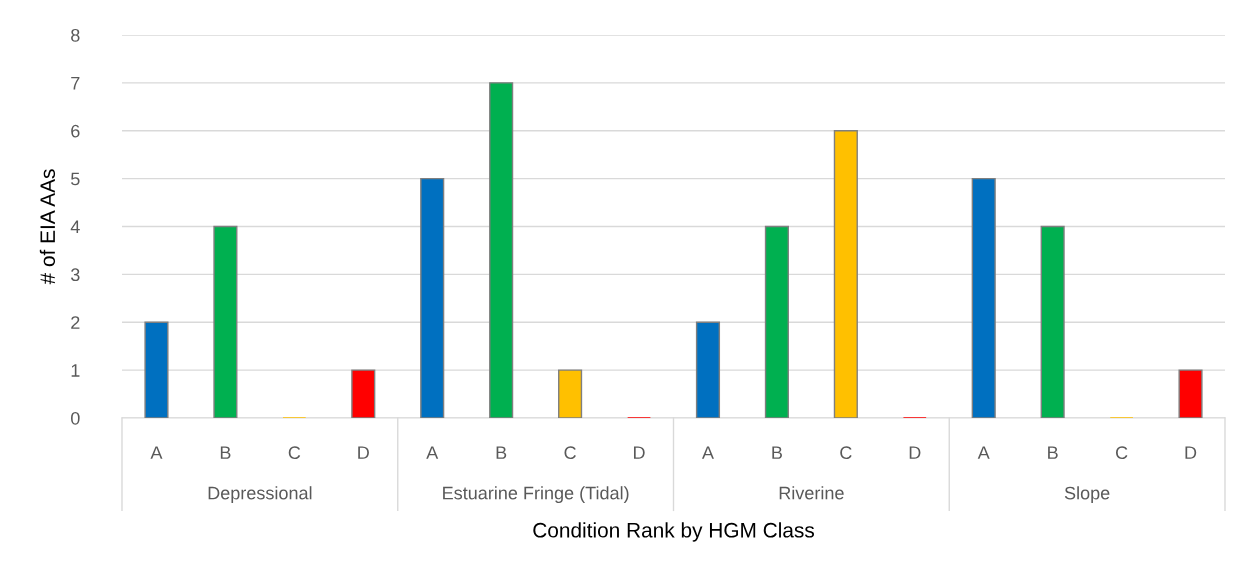  What do you see at coordinates (260, 495) in the screenshot?
I see `text: Depressional` at bounding box center [260, 495].